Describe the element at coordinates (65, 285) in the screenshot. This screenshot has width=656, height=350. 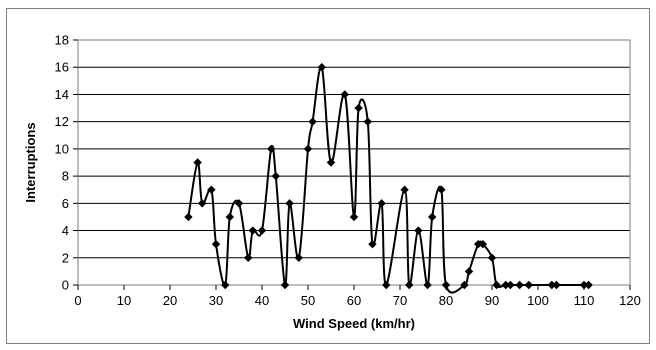
I see `y-tick-label: 0` at that location.